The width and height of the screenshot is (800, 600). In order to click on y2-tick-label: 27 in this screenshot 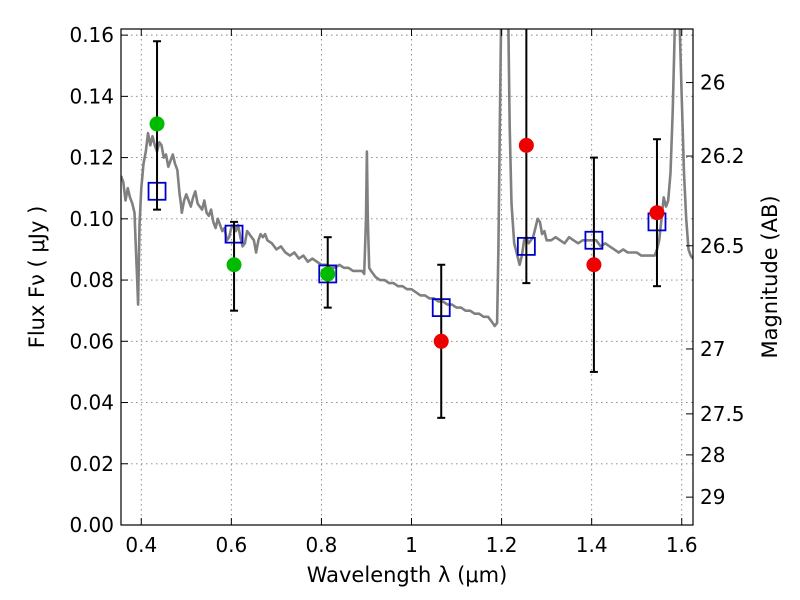, I will do `click(712, 349)`.